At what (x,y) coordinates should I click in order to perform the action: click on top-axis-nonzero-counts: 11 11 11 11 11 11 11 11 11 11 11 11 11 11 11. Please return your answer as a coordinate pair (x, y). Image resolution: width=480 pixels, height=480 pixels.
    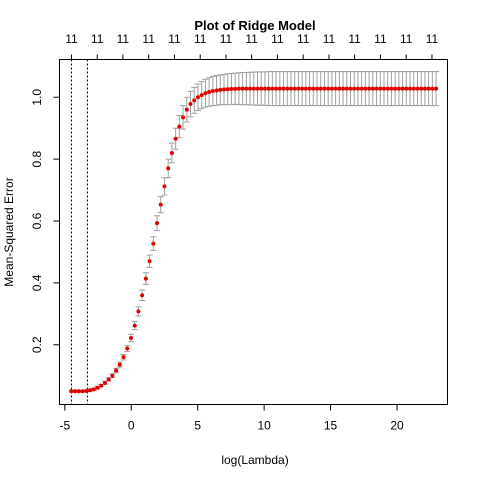
    Looking at the image, I should click on (252, 46).